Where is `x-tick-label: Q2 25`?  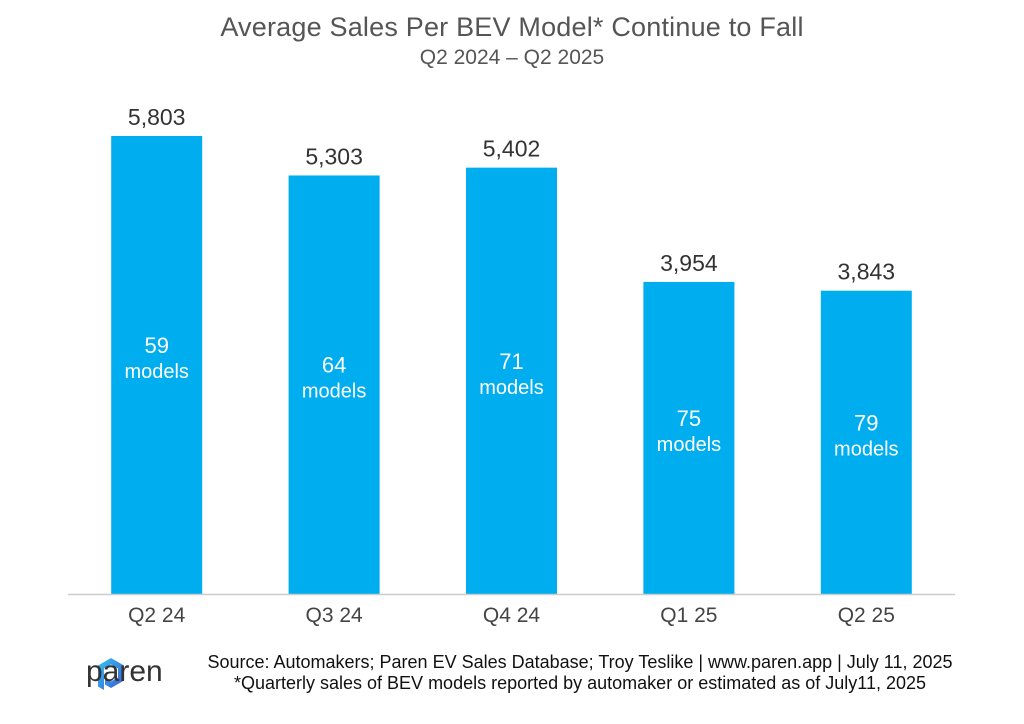 x-tick-label: Q2 25 is located at coordinates (866, 615).